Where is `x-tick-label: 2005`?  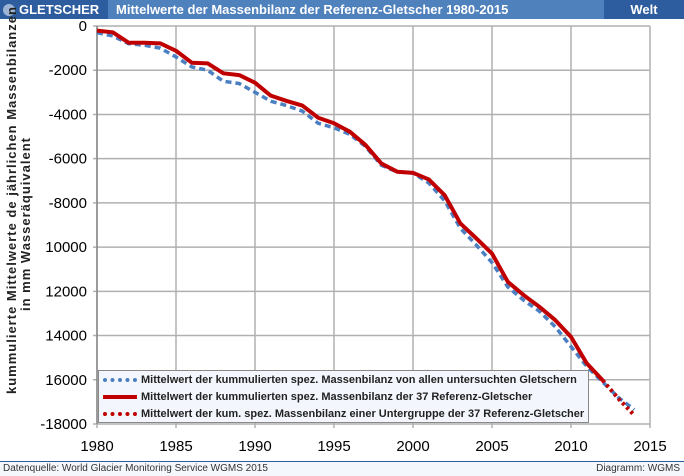
x-tick-label: 2005 is located at coordinates (491, 446).